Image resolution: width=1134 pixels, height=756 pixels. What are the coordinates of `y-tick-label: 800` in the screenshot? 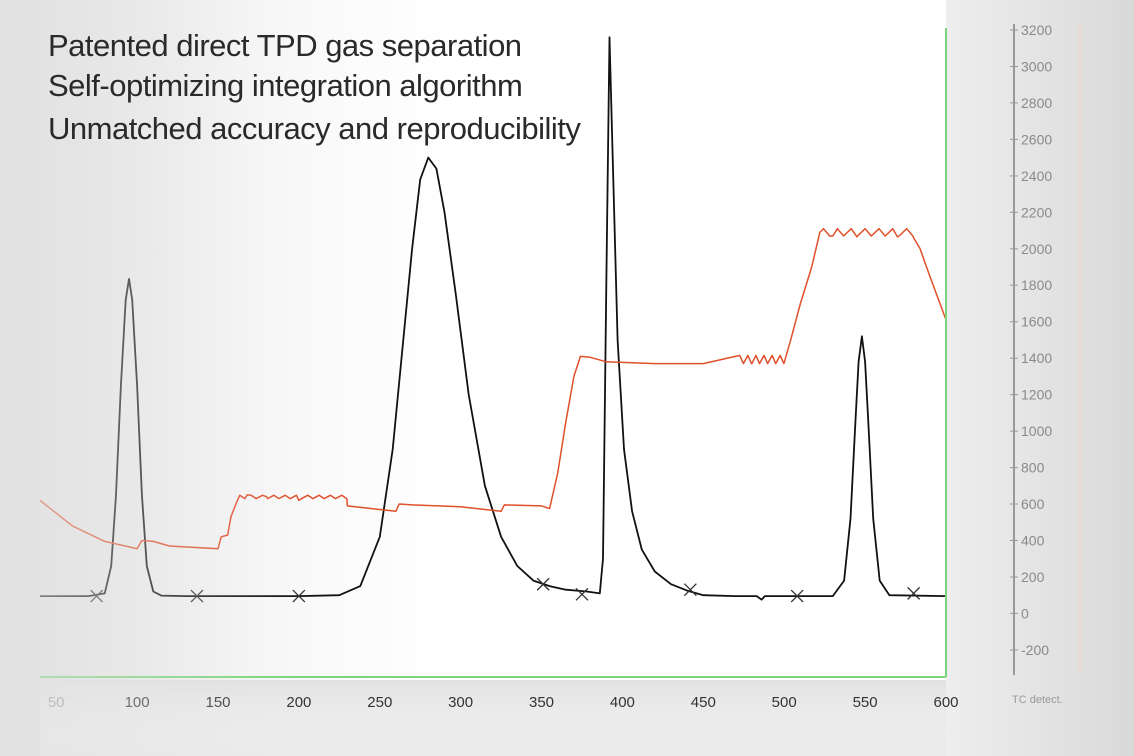 It's located at (1033, 468).